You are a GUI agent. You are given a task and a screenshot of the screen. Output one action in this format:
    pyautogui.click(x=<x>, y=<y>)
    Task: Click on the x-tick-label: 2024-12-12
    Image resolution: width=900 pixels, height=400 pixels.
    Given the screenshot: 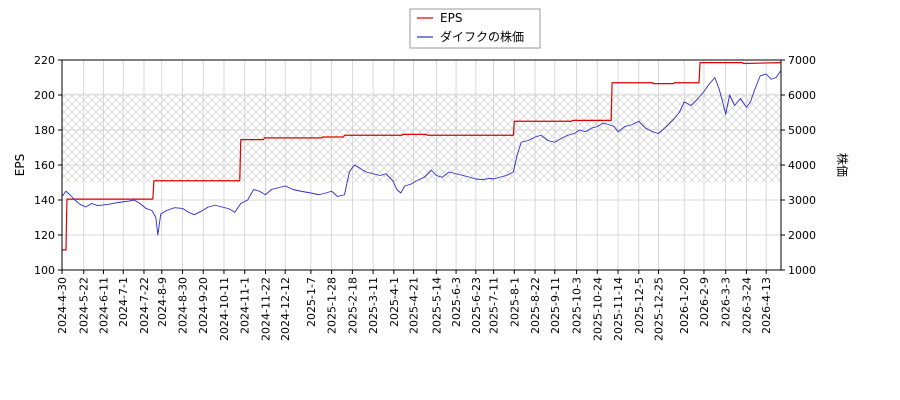 What is the action you would take?
    pyautogui.click(x=285, y=309)
    